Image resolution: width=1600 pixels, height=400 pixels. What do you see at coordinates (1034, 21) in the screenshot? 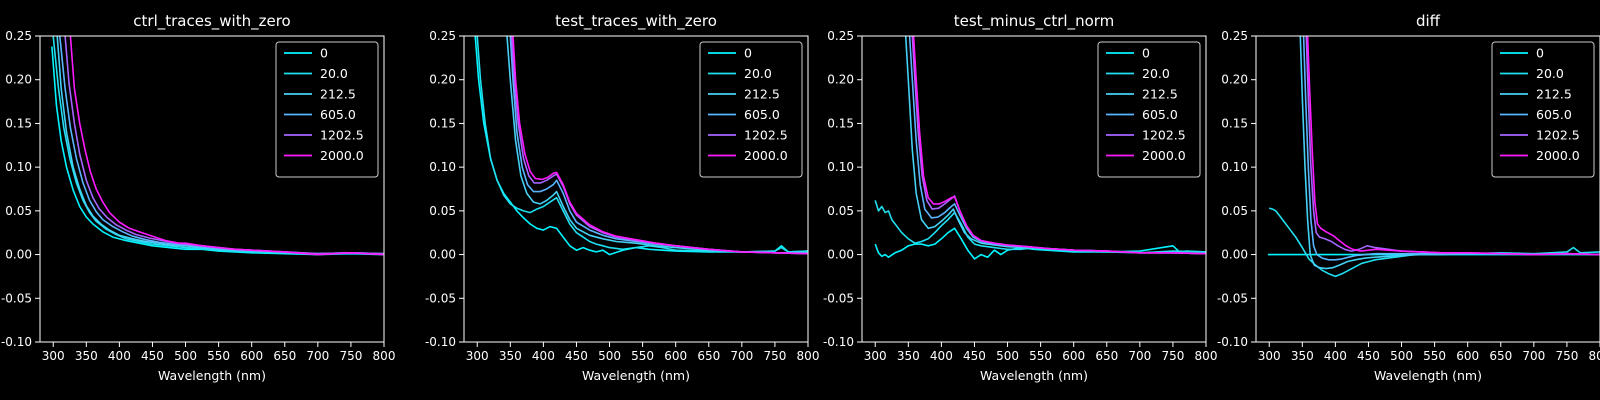
I see `chart-title: test_minus_ctrl_norm` at bounding box center [1034, 21].